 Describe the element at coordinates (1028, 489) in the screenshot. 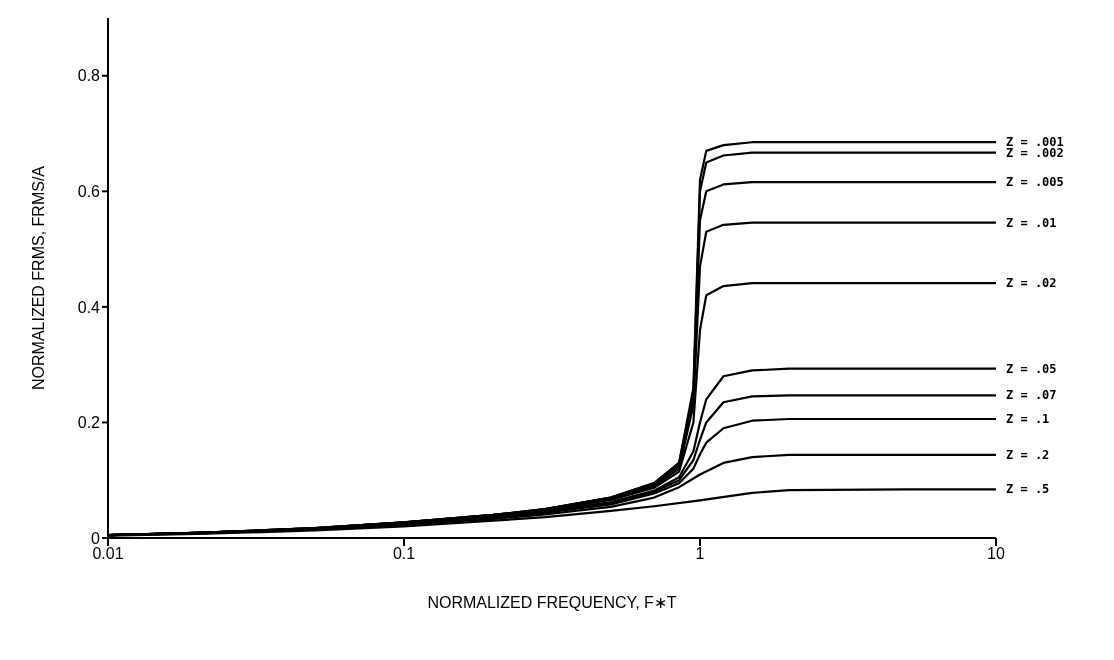

I see `series-label: Z = .5` at that location.